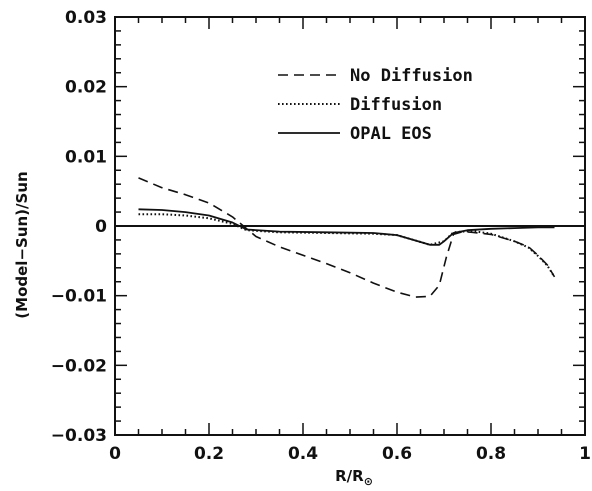 The height and width of the screenshot is (491, 592). What do you see at coordinates (396, 105) in the screenshot?
I see `legend-label: Diffusion` at bounding box center [396, 105].